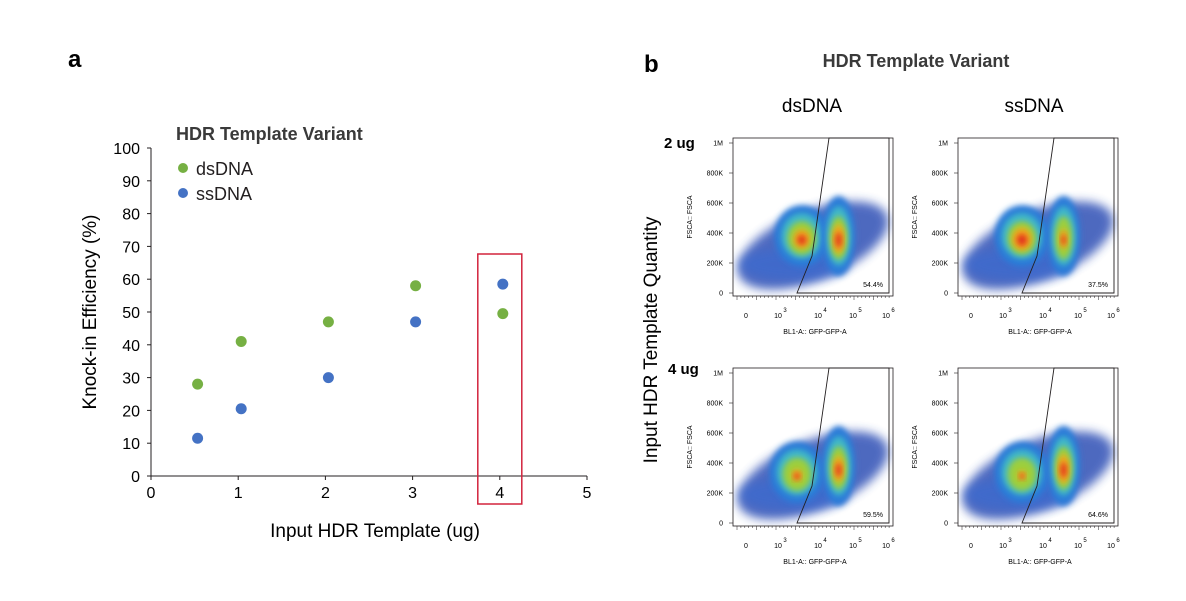  What do you see at coordinates (812, 106) in the screenshot?
I see `column-label-dsdna: dsDNA` at bounding box center [812, 106].